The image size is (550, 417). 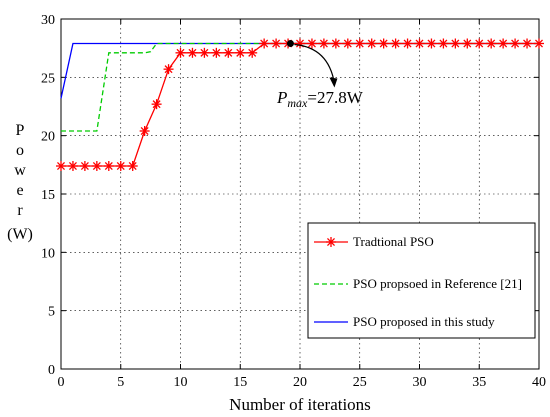 What do you see at coordinates (51, 370) in the screenshot?
I see `y-tick-label: 0` at bounding box center [51, 370].